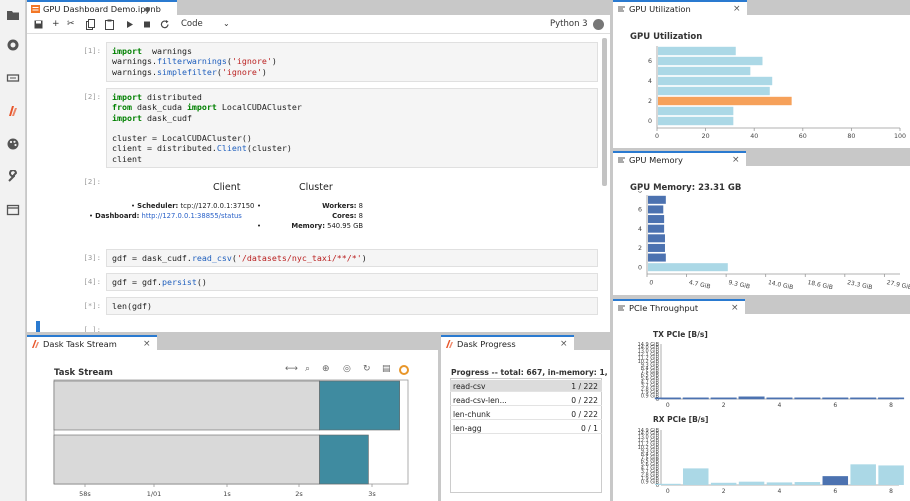 The height and width of the screenshot is (501, 910). What do you see at coordinates (38, 24) in the screenshot?
I see `save-icon` at bounding box center [38, 24].